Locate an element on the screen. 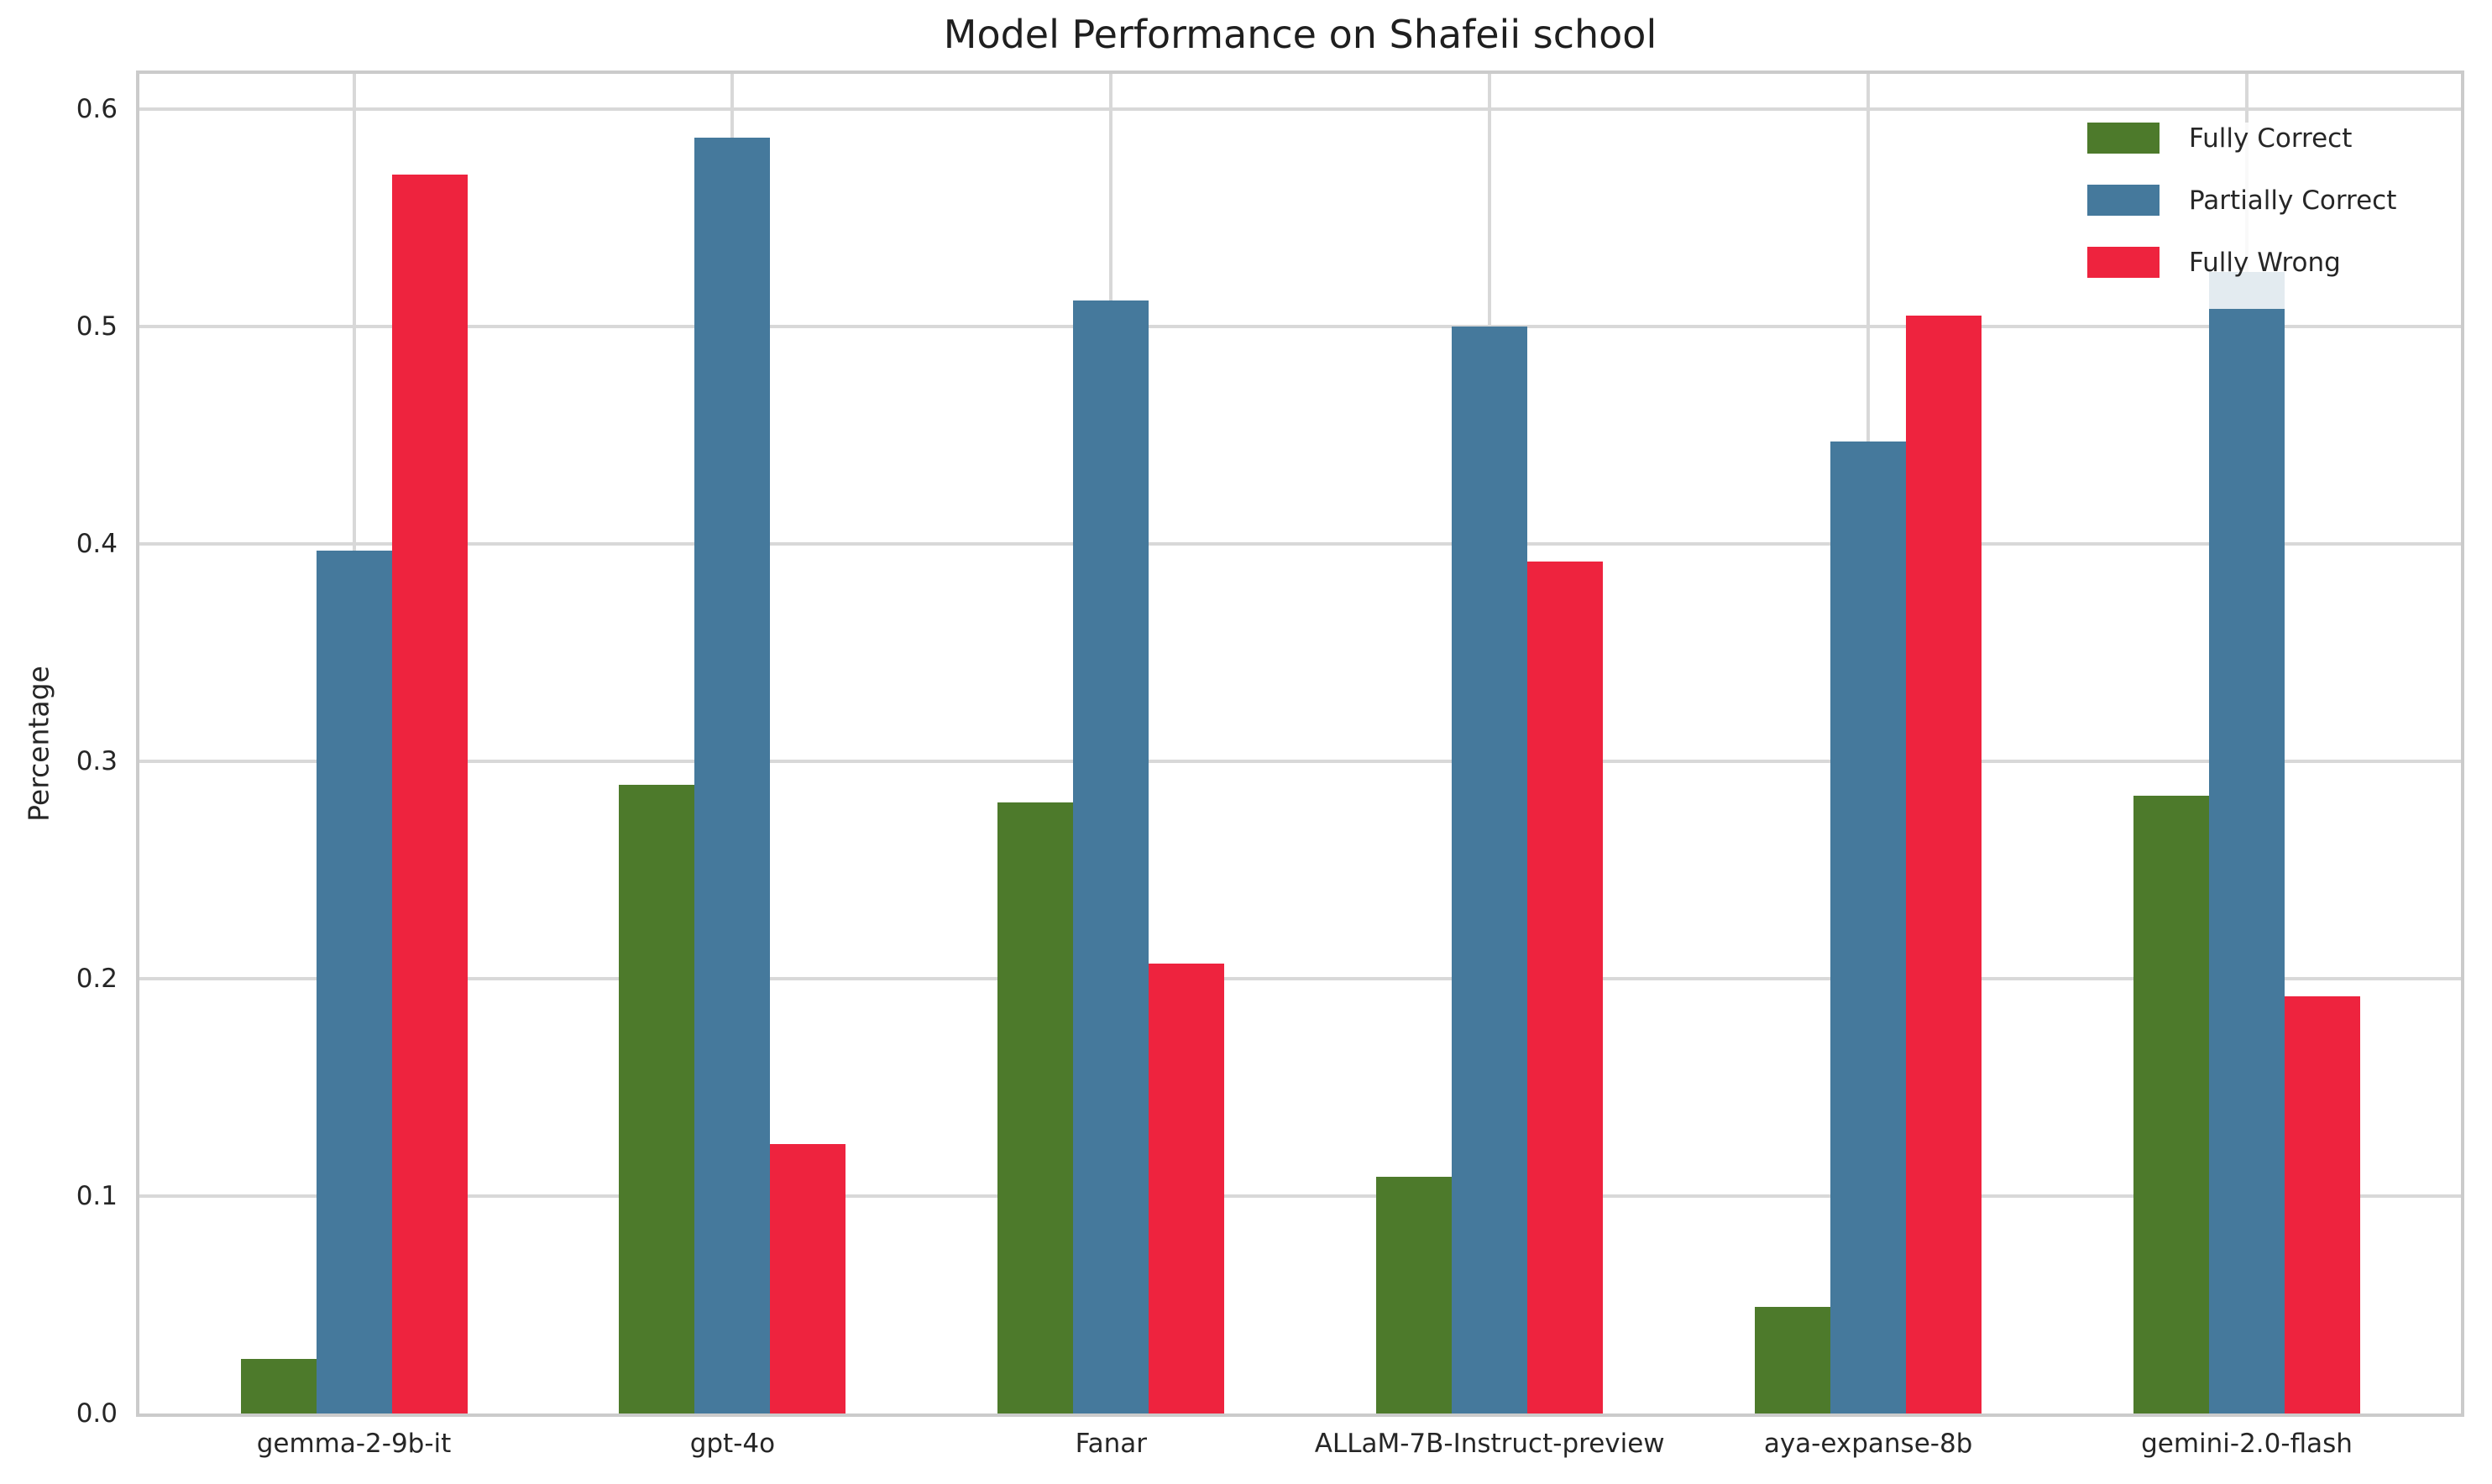 Image resolution: width=2492 pixels, height=1484 pixels. bar-gpt-4o-partially-correct is located at coordinates (733, 775).